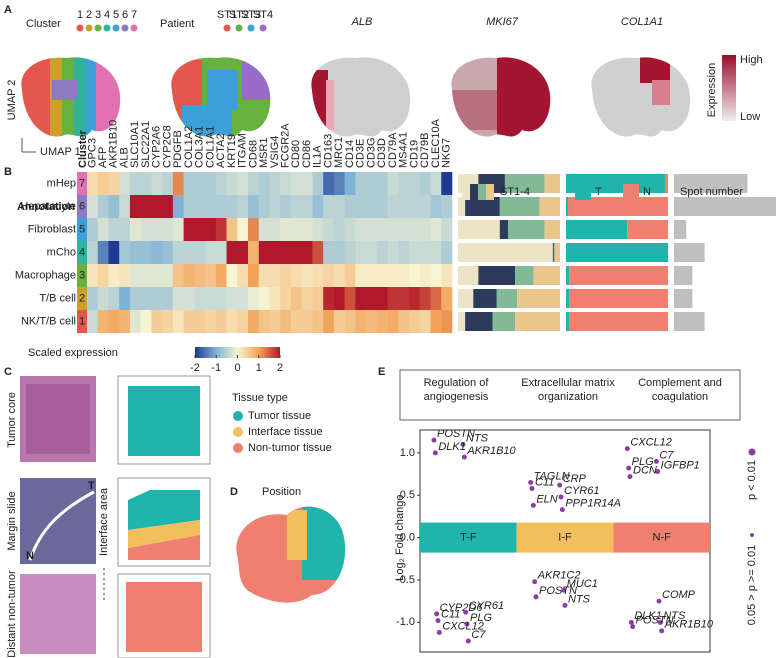 This screenshot has height=658, width=777. Describe the element at coordinates (251, 15) in the screenshot. I see `label: ST3` at that location.